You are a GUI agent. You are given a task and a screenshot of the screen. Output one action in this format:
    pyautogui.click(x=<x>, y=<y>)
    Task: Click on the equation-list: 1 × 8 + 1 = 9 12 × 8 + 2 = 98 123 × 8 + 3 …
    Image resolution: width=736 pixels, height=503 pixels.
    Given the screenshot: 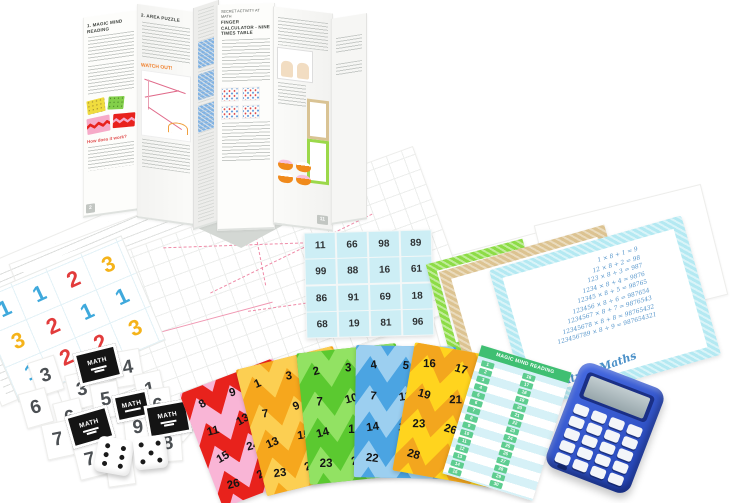 What is the action you would take?
    pyautogui.click(x=589, y=299)
    